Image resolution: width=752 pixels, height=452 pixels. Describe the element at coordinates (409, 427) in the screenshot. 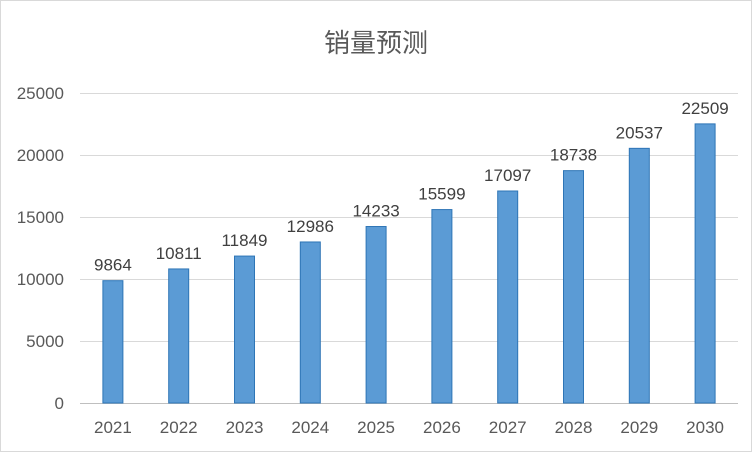

I see `x-axis: 2021 2022 2023 2024 2025 2026 2027 2028 2029 2030` at that location.